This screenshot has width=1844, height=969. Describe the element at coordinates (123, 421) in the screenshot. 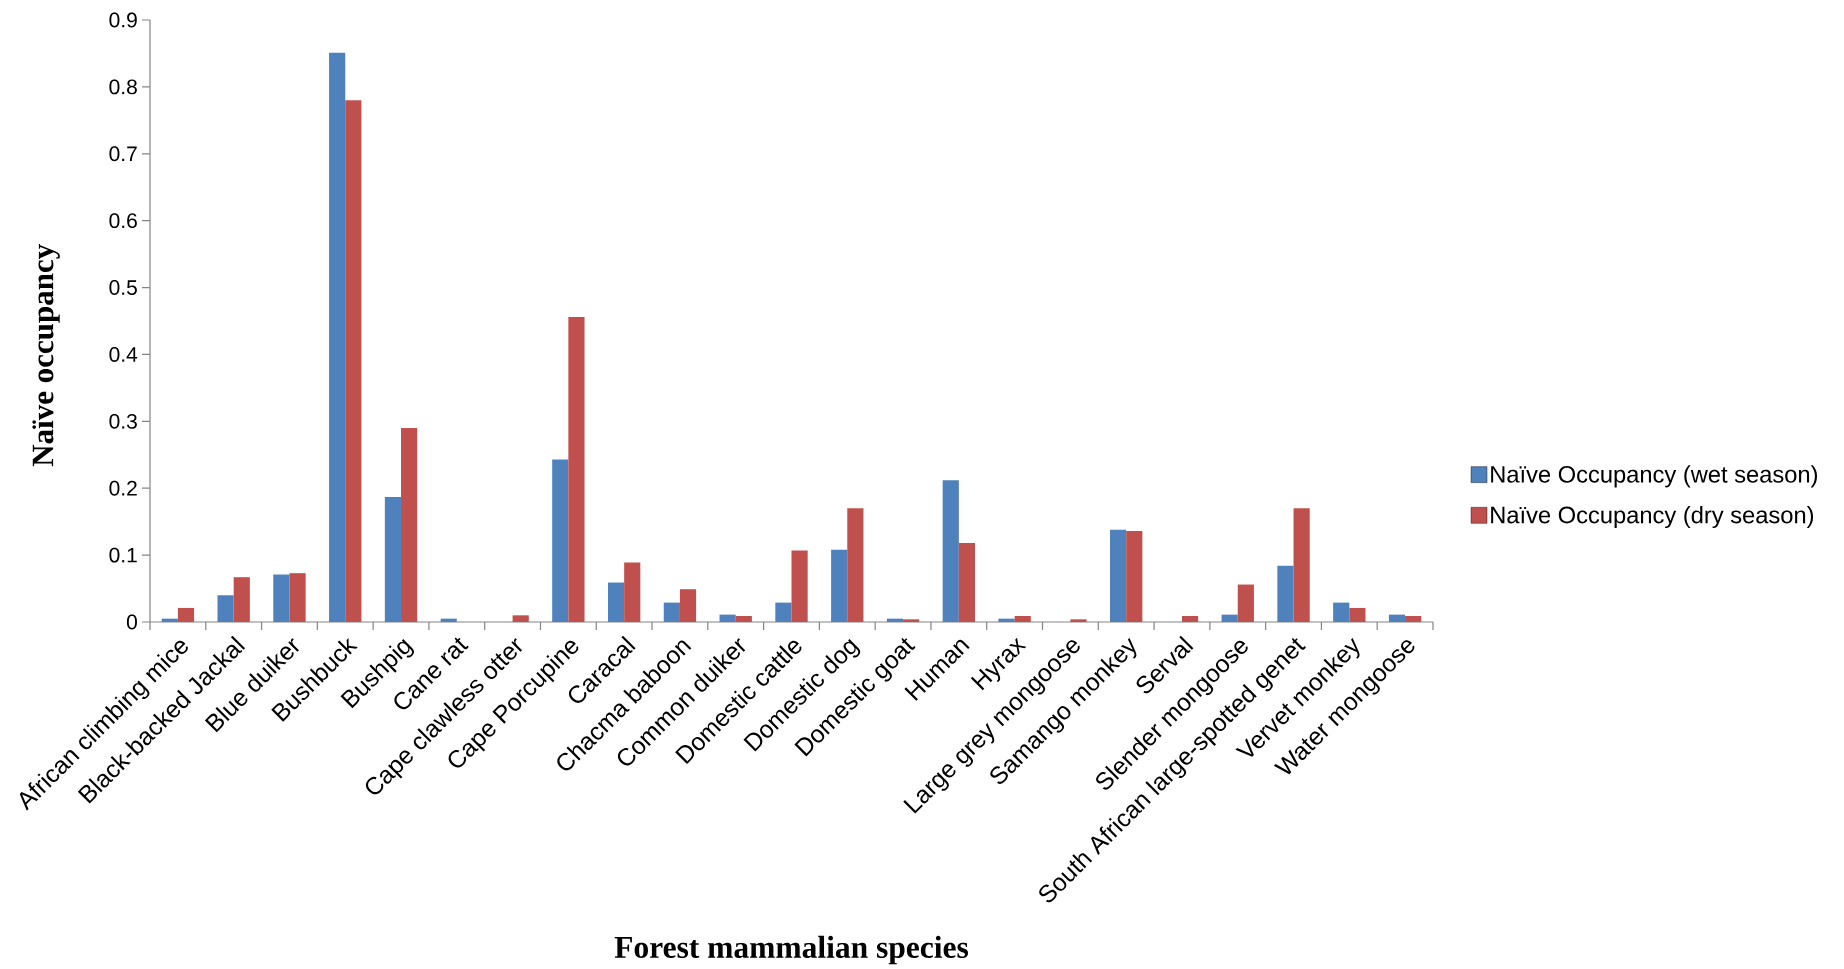

I see `y-tick-label: 0.3` at that location.